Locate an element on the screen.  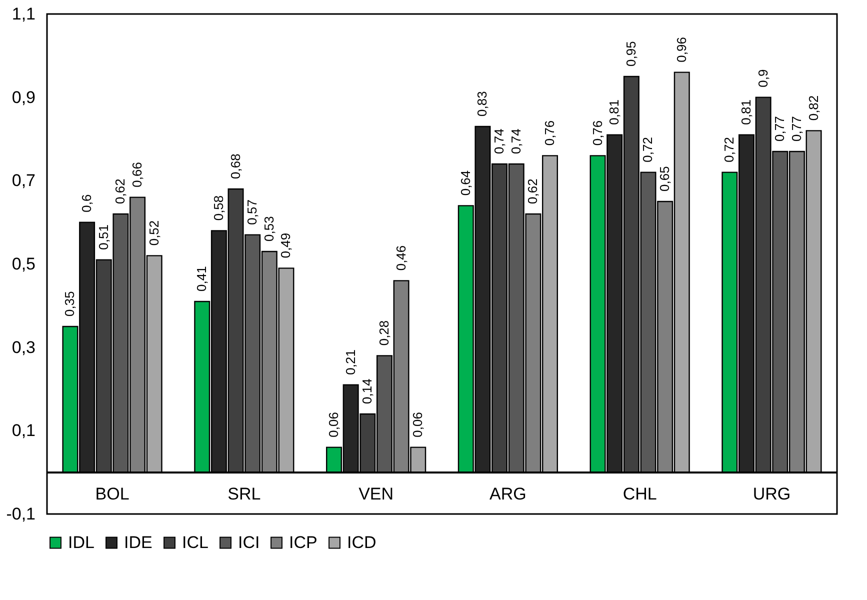
data-label: 0,83 is located at coordinates (482, 103).